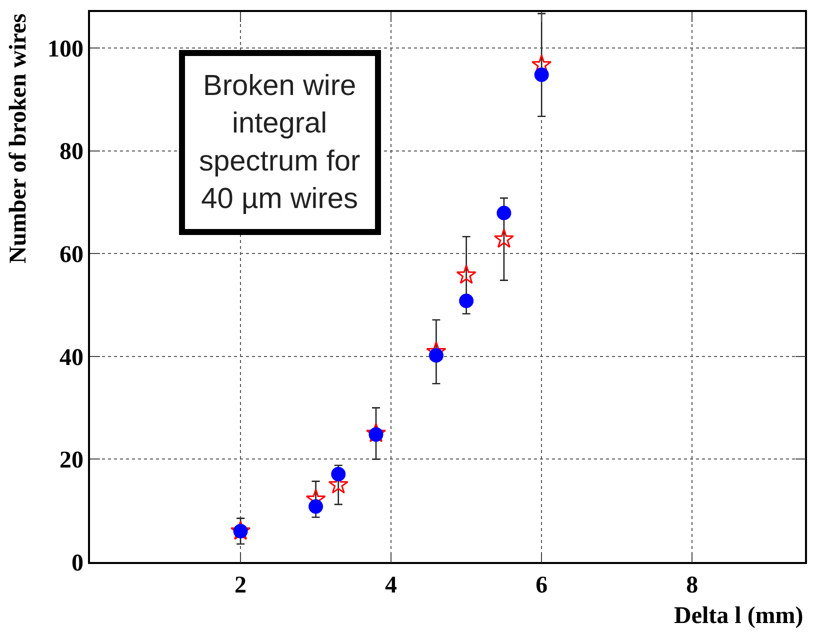  I want to click on y-tick-label: 100, so click(65, 49).